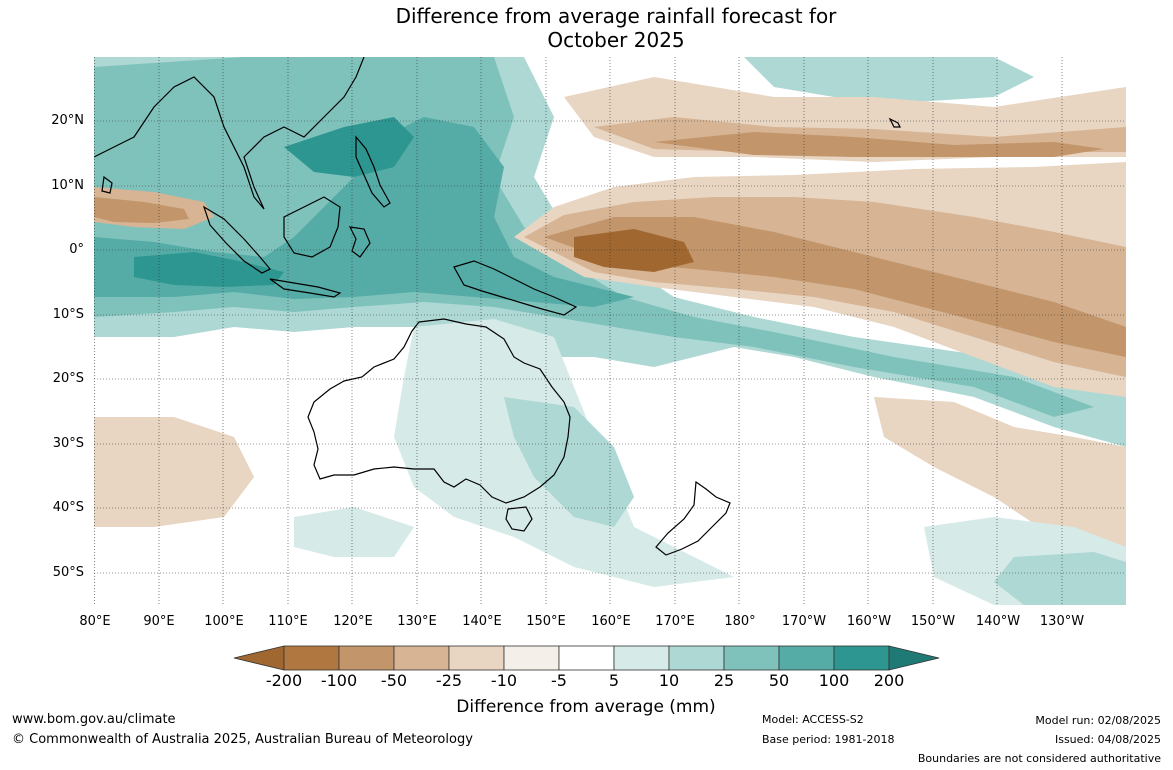 This screenshot has height=770, width=1173. What do you see at coordinates (439, 411) in the screenshot?
I see `australia-coastline` at bounding box center [439, 411].